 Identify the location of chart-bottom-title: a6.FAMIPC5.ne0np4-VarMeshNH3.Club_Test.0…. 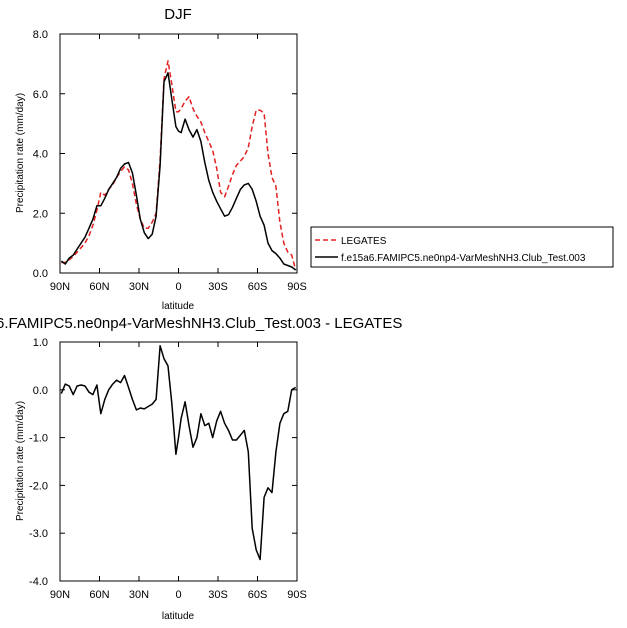
(201, 323).